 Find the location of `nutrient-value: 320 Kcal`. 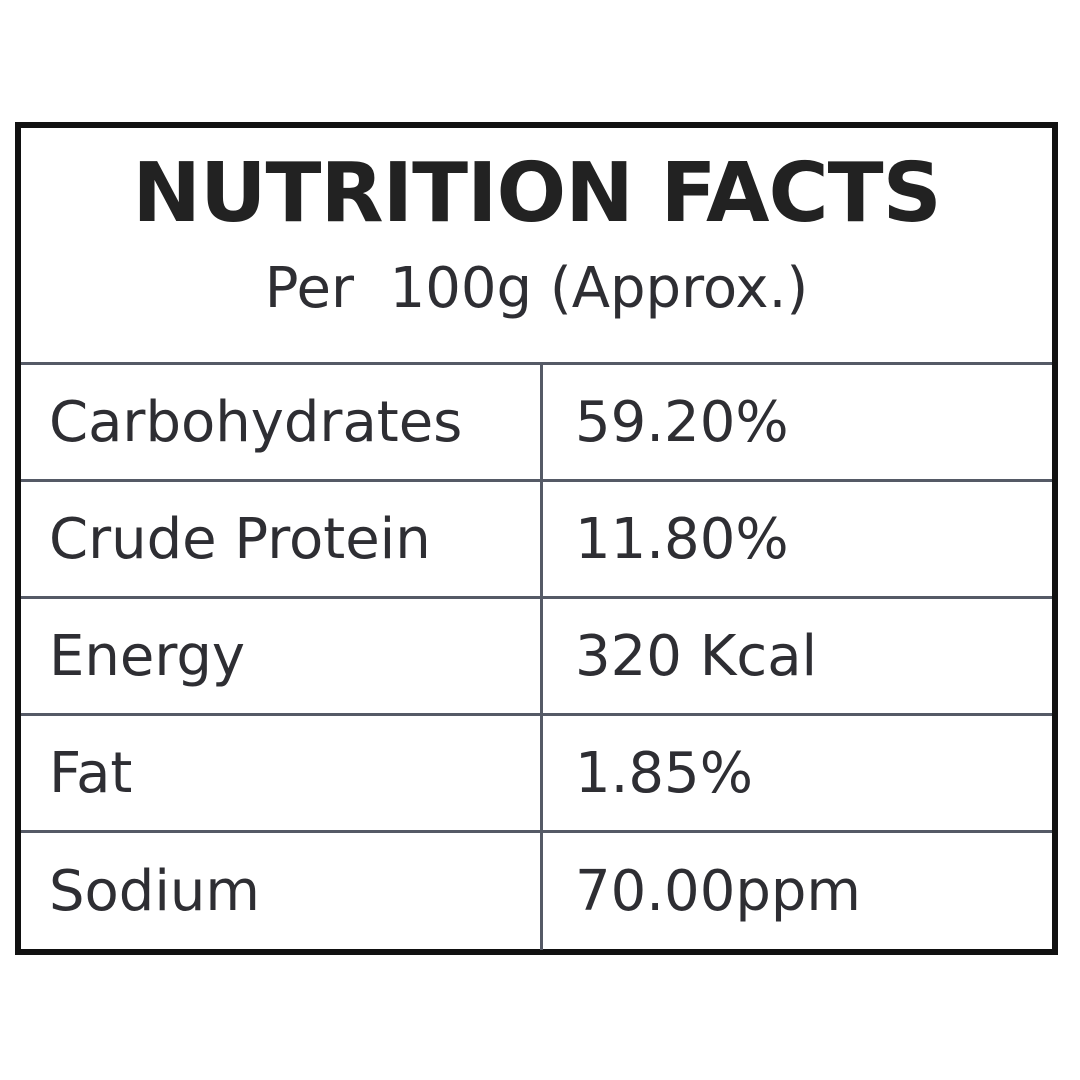

nutrient-value: 320 Kcal is located at coordinates (696, 656).